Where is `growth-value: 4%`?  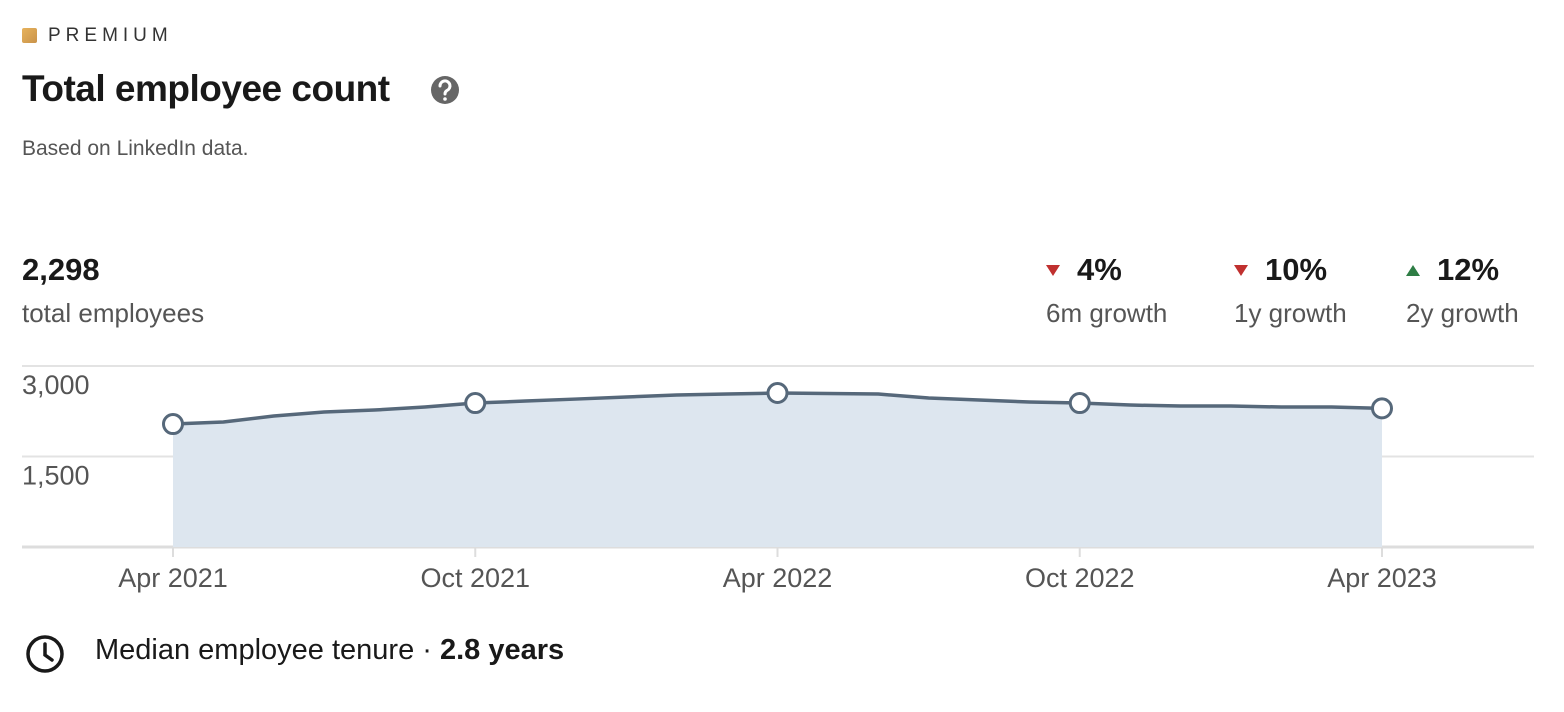 growth-value: 4% is located at coordinates (1099, 269).